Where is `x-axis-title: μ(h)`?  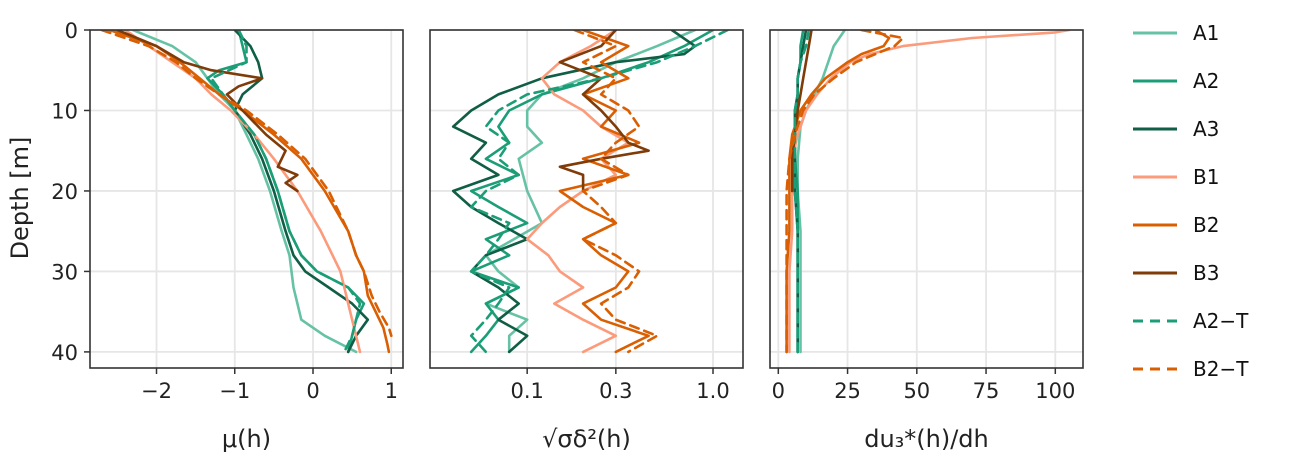 x-axis-title: μ(h) is located at coordinates (246, 439).